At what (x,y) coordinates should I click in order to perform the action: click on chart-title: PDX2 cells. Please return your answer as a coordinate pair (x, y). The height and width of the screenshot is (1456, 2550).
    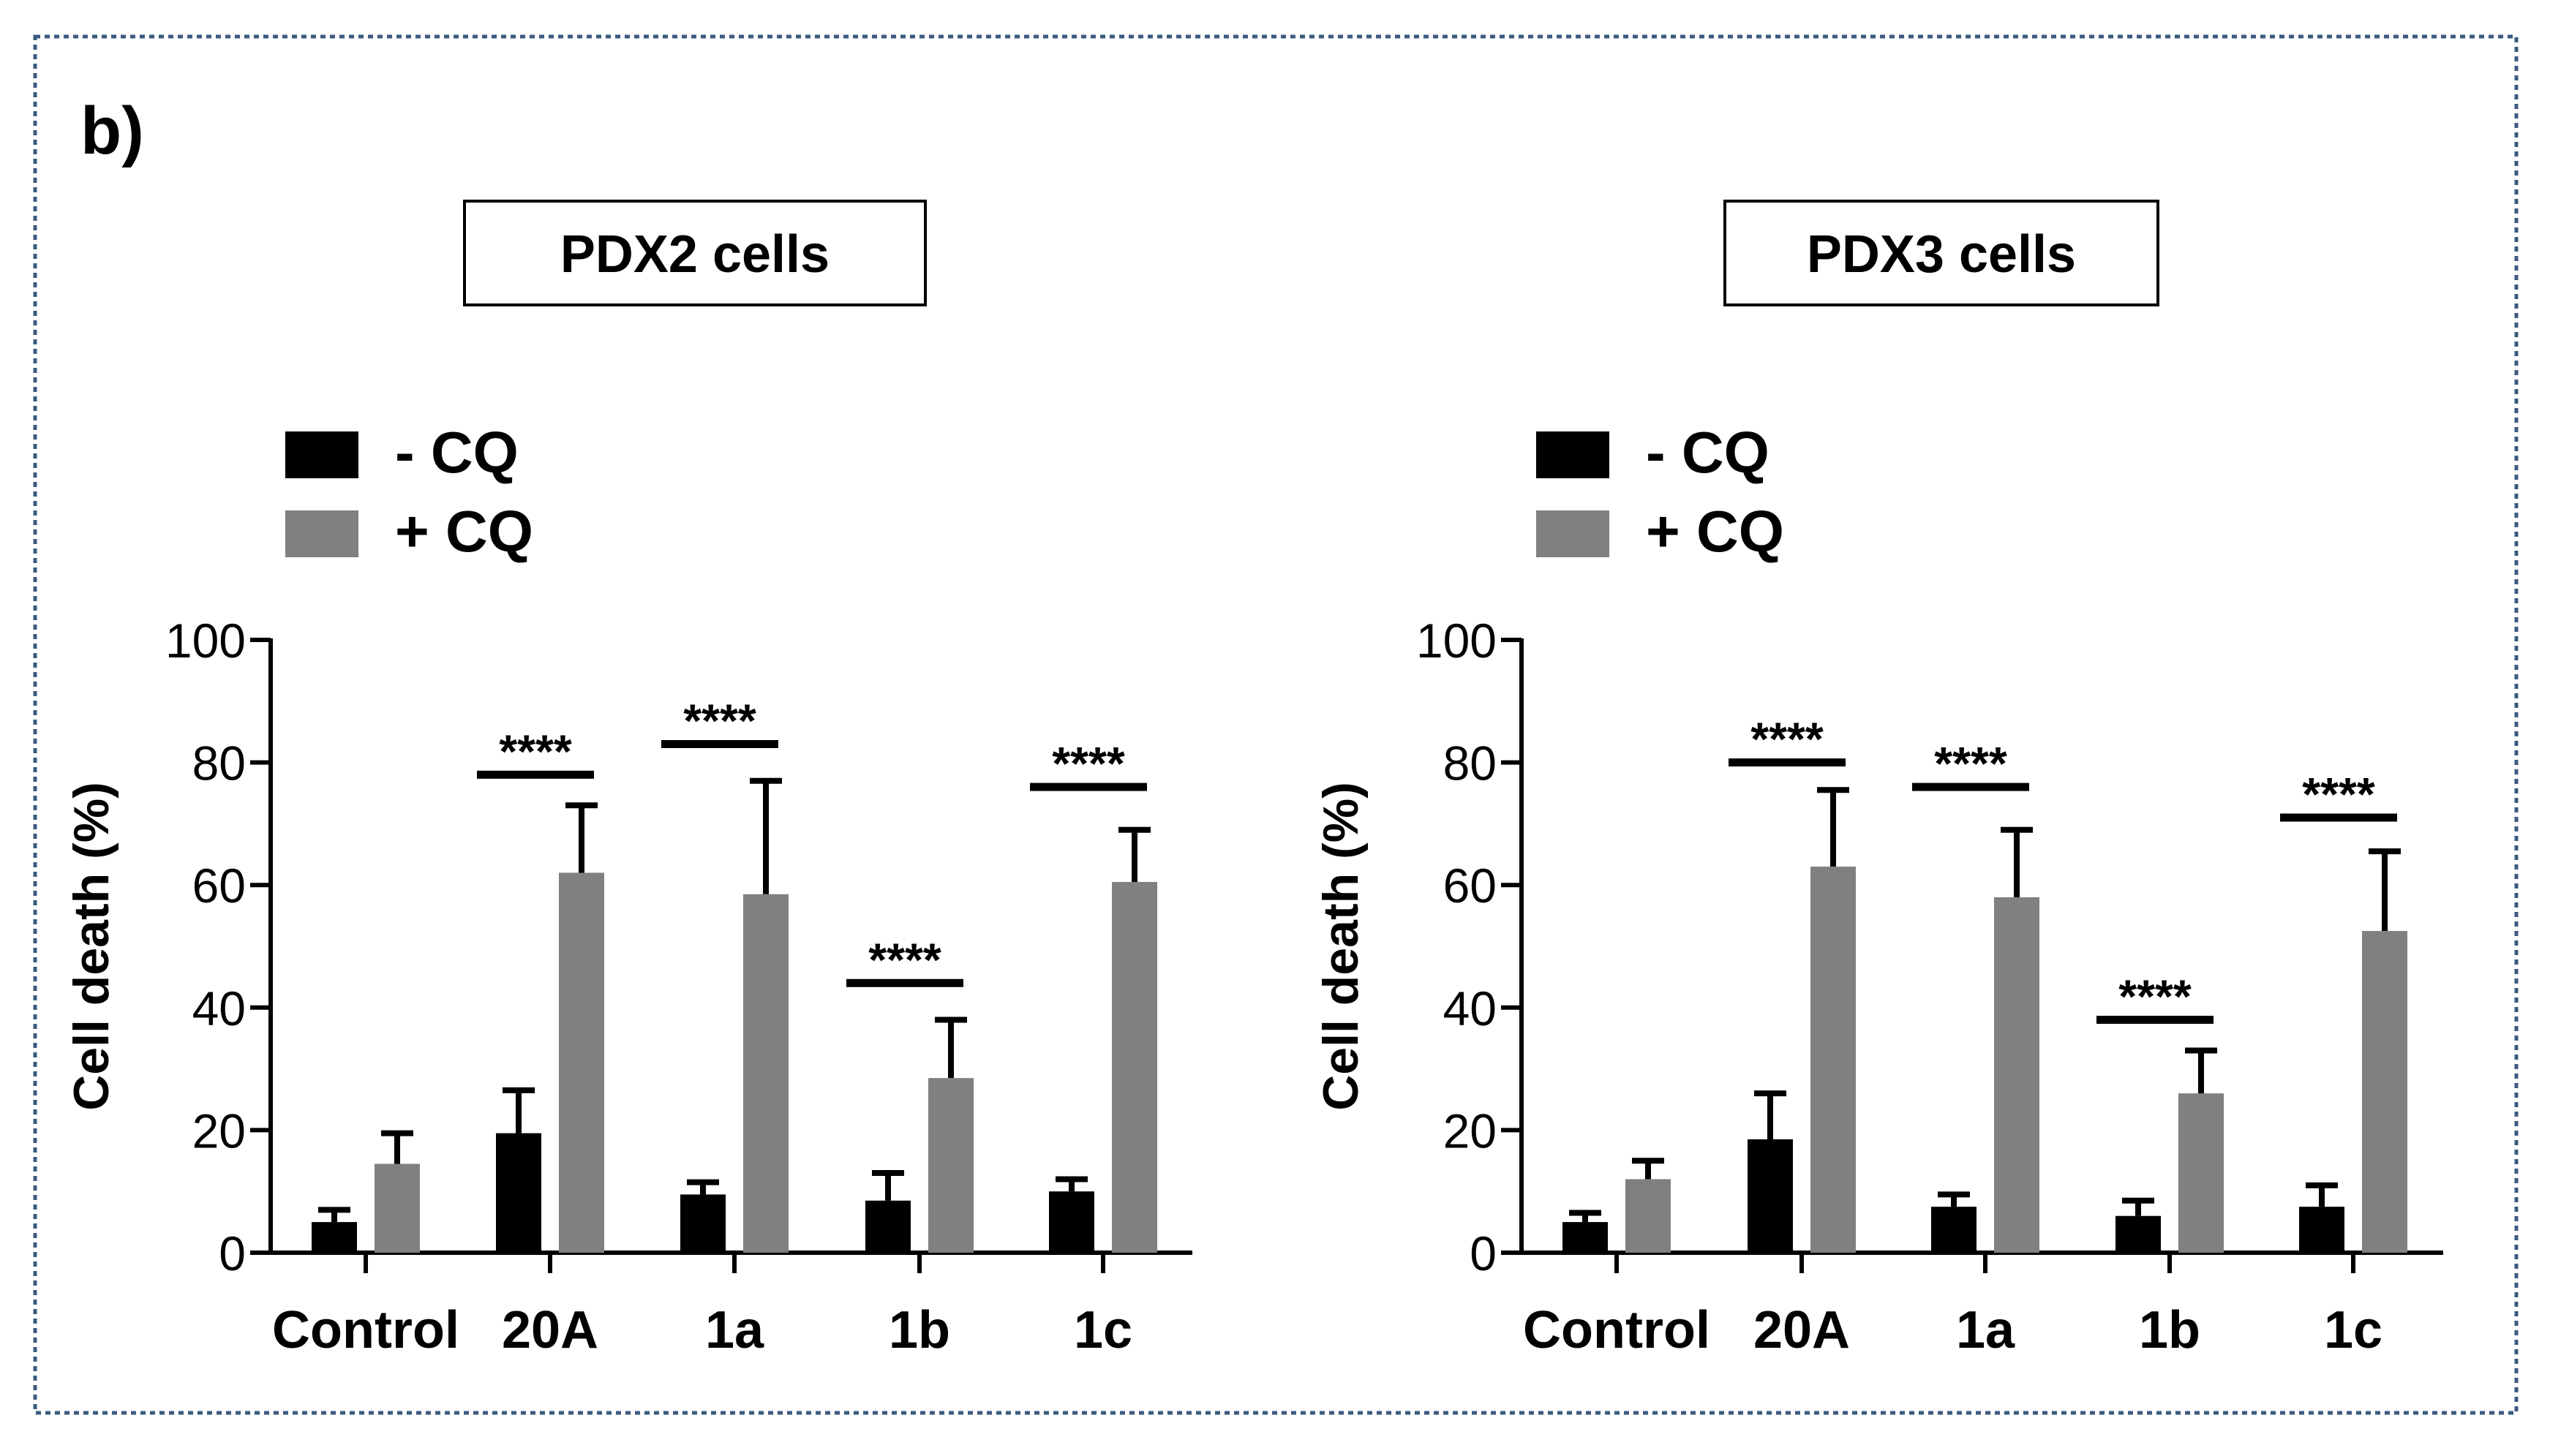
    Looking at the image, I should click on (695, 255).